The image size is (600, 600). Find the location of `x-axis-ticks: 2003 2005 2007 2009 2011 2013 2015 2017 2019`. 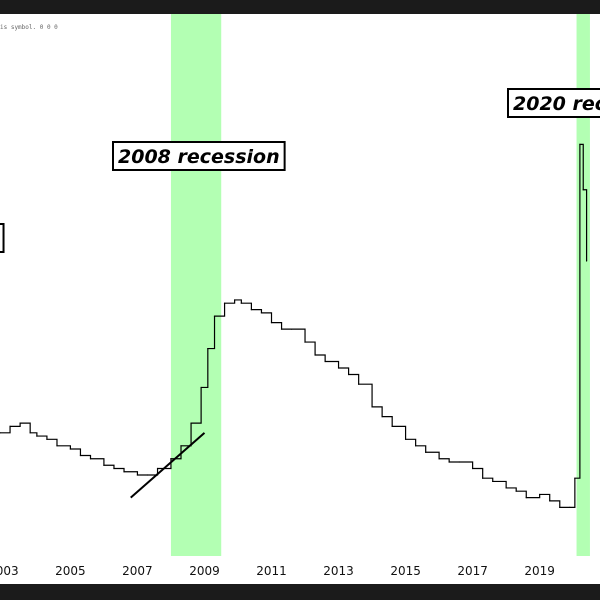

x-axis-ticks: 2003 2005 2007 2009 2011 2013 2015 2017 2019 is located at coordinates (277, 571).